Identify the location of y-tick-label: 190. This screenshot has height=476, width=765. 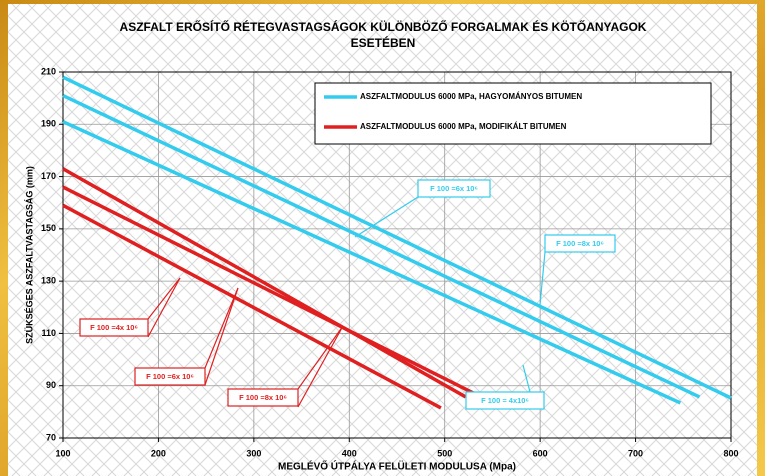
(48, 124).